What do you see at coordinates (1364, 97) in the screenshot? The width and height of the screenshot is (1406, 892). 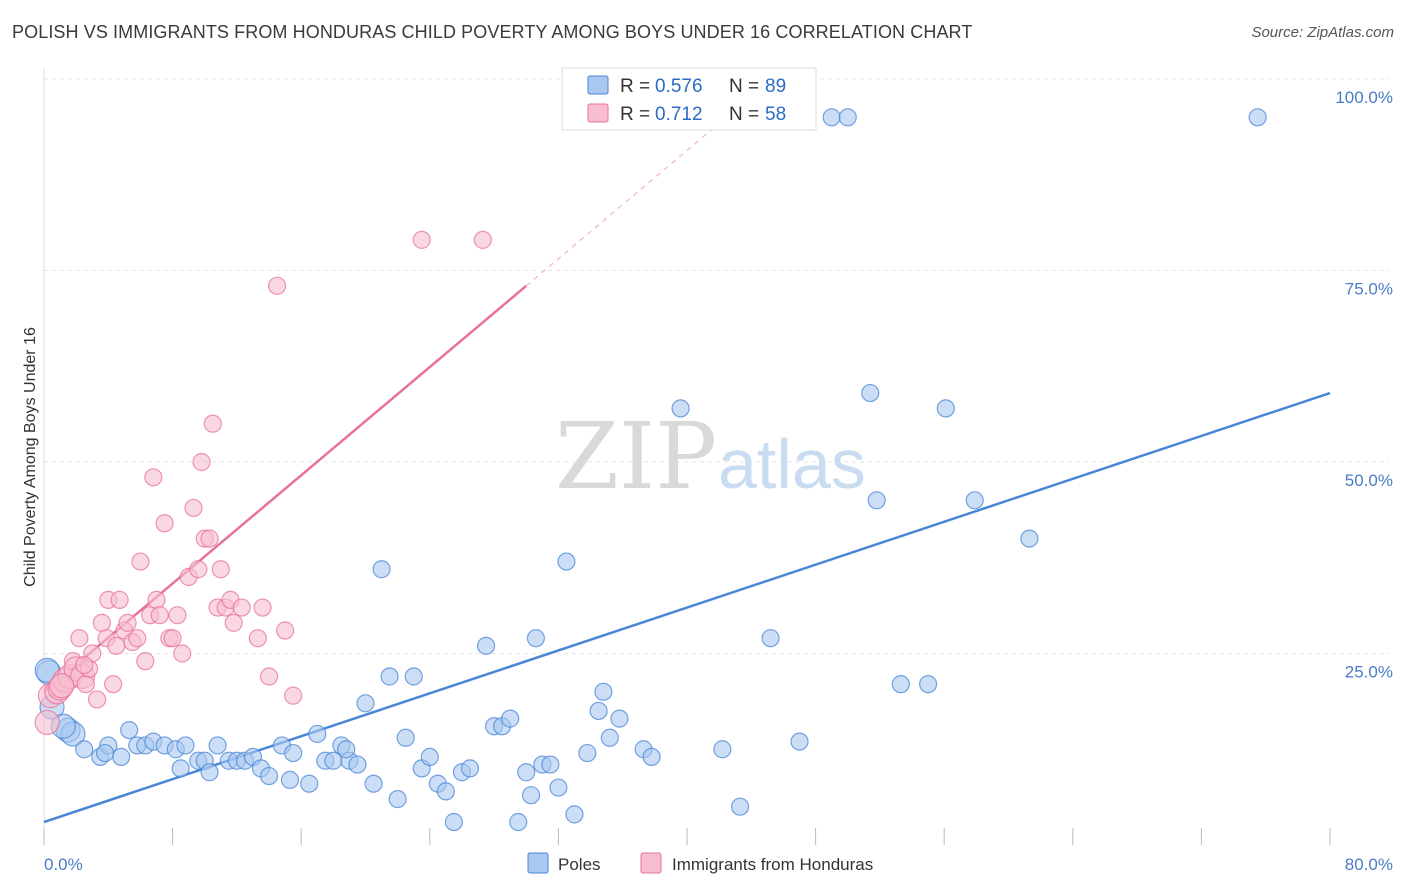 I see `y-tick-label: 100.0%` at bounding box center [1364, 97].